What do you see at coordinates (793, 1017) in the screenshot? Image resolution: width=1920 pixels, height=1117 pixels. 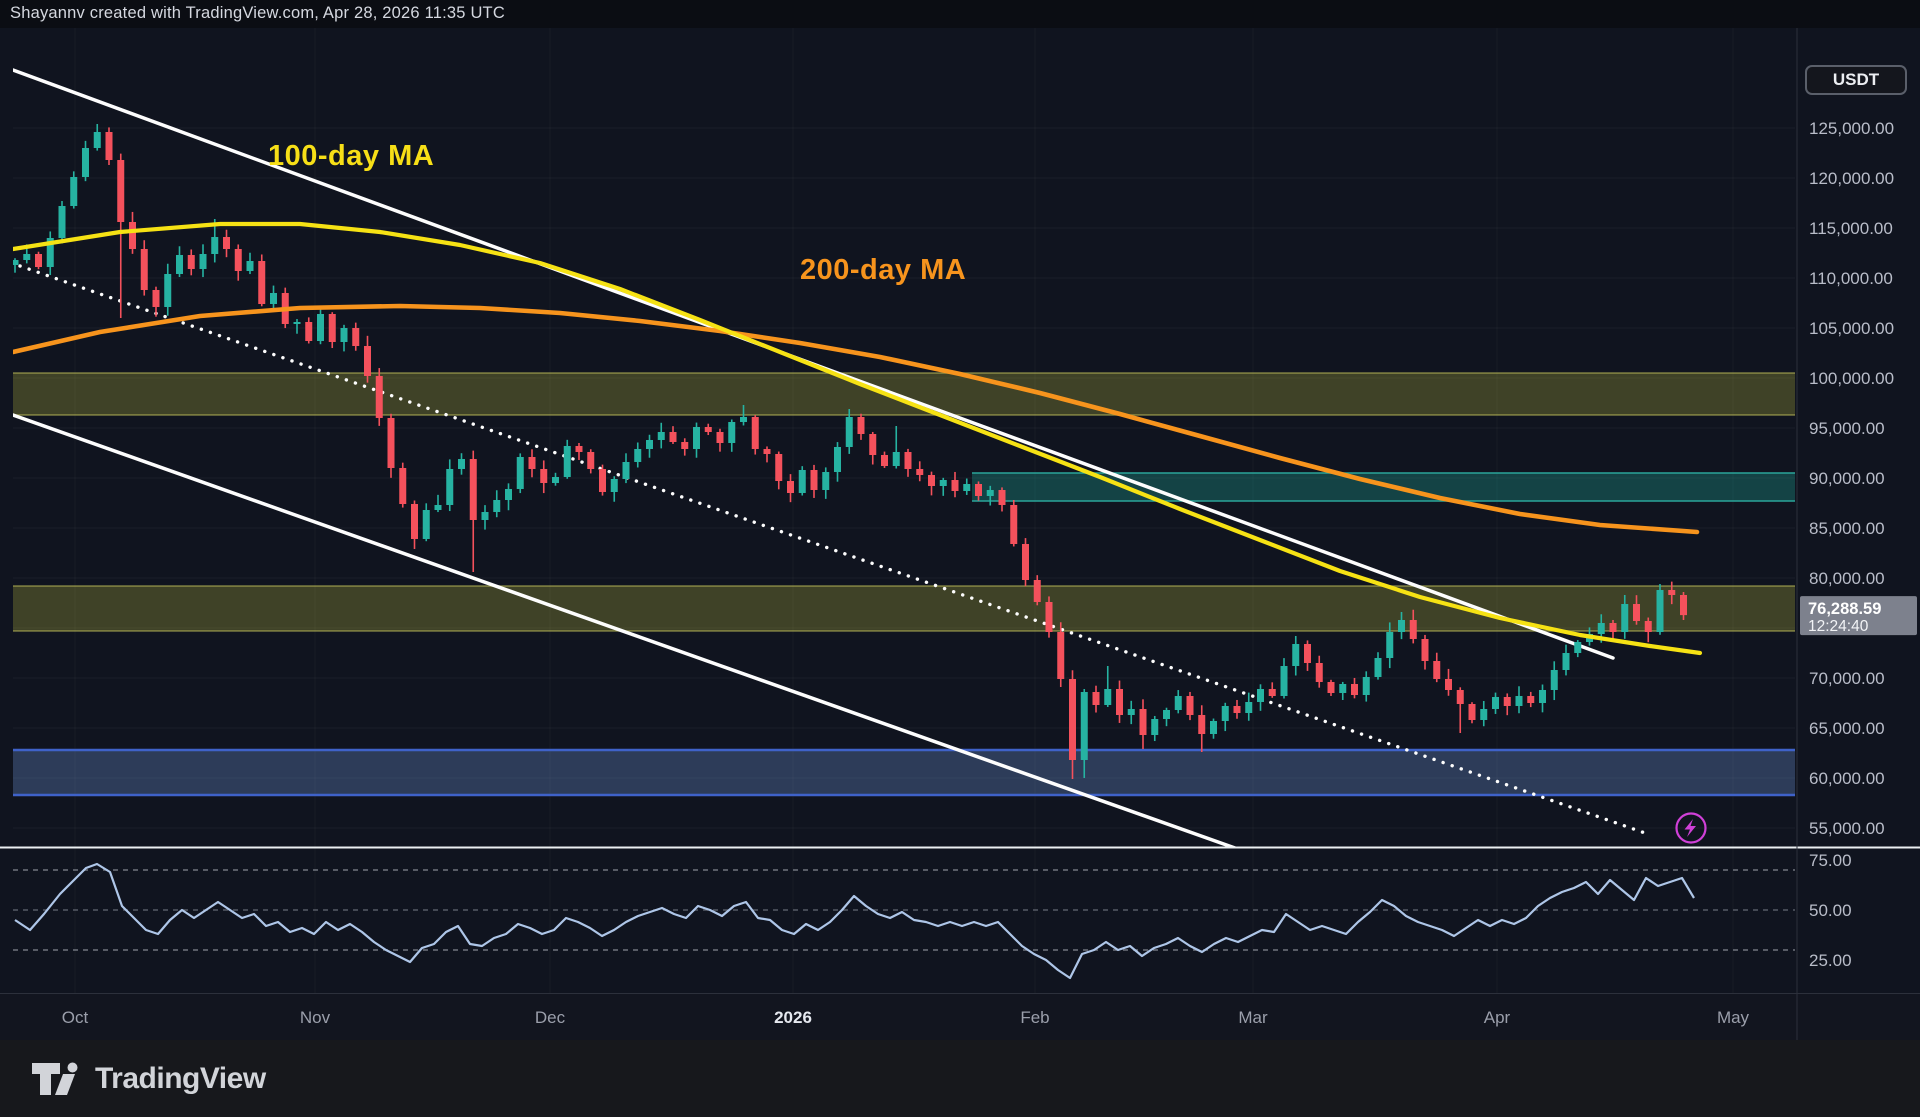 I see `time-label-2026: 2026` at bounding box center [793, 1017].